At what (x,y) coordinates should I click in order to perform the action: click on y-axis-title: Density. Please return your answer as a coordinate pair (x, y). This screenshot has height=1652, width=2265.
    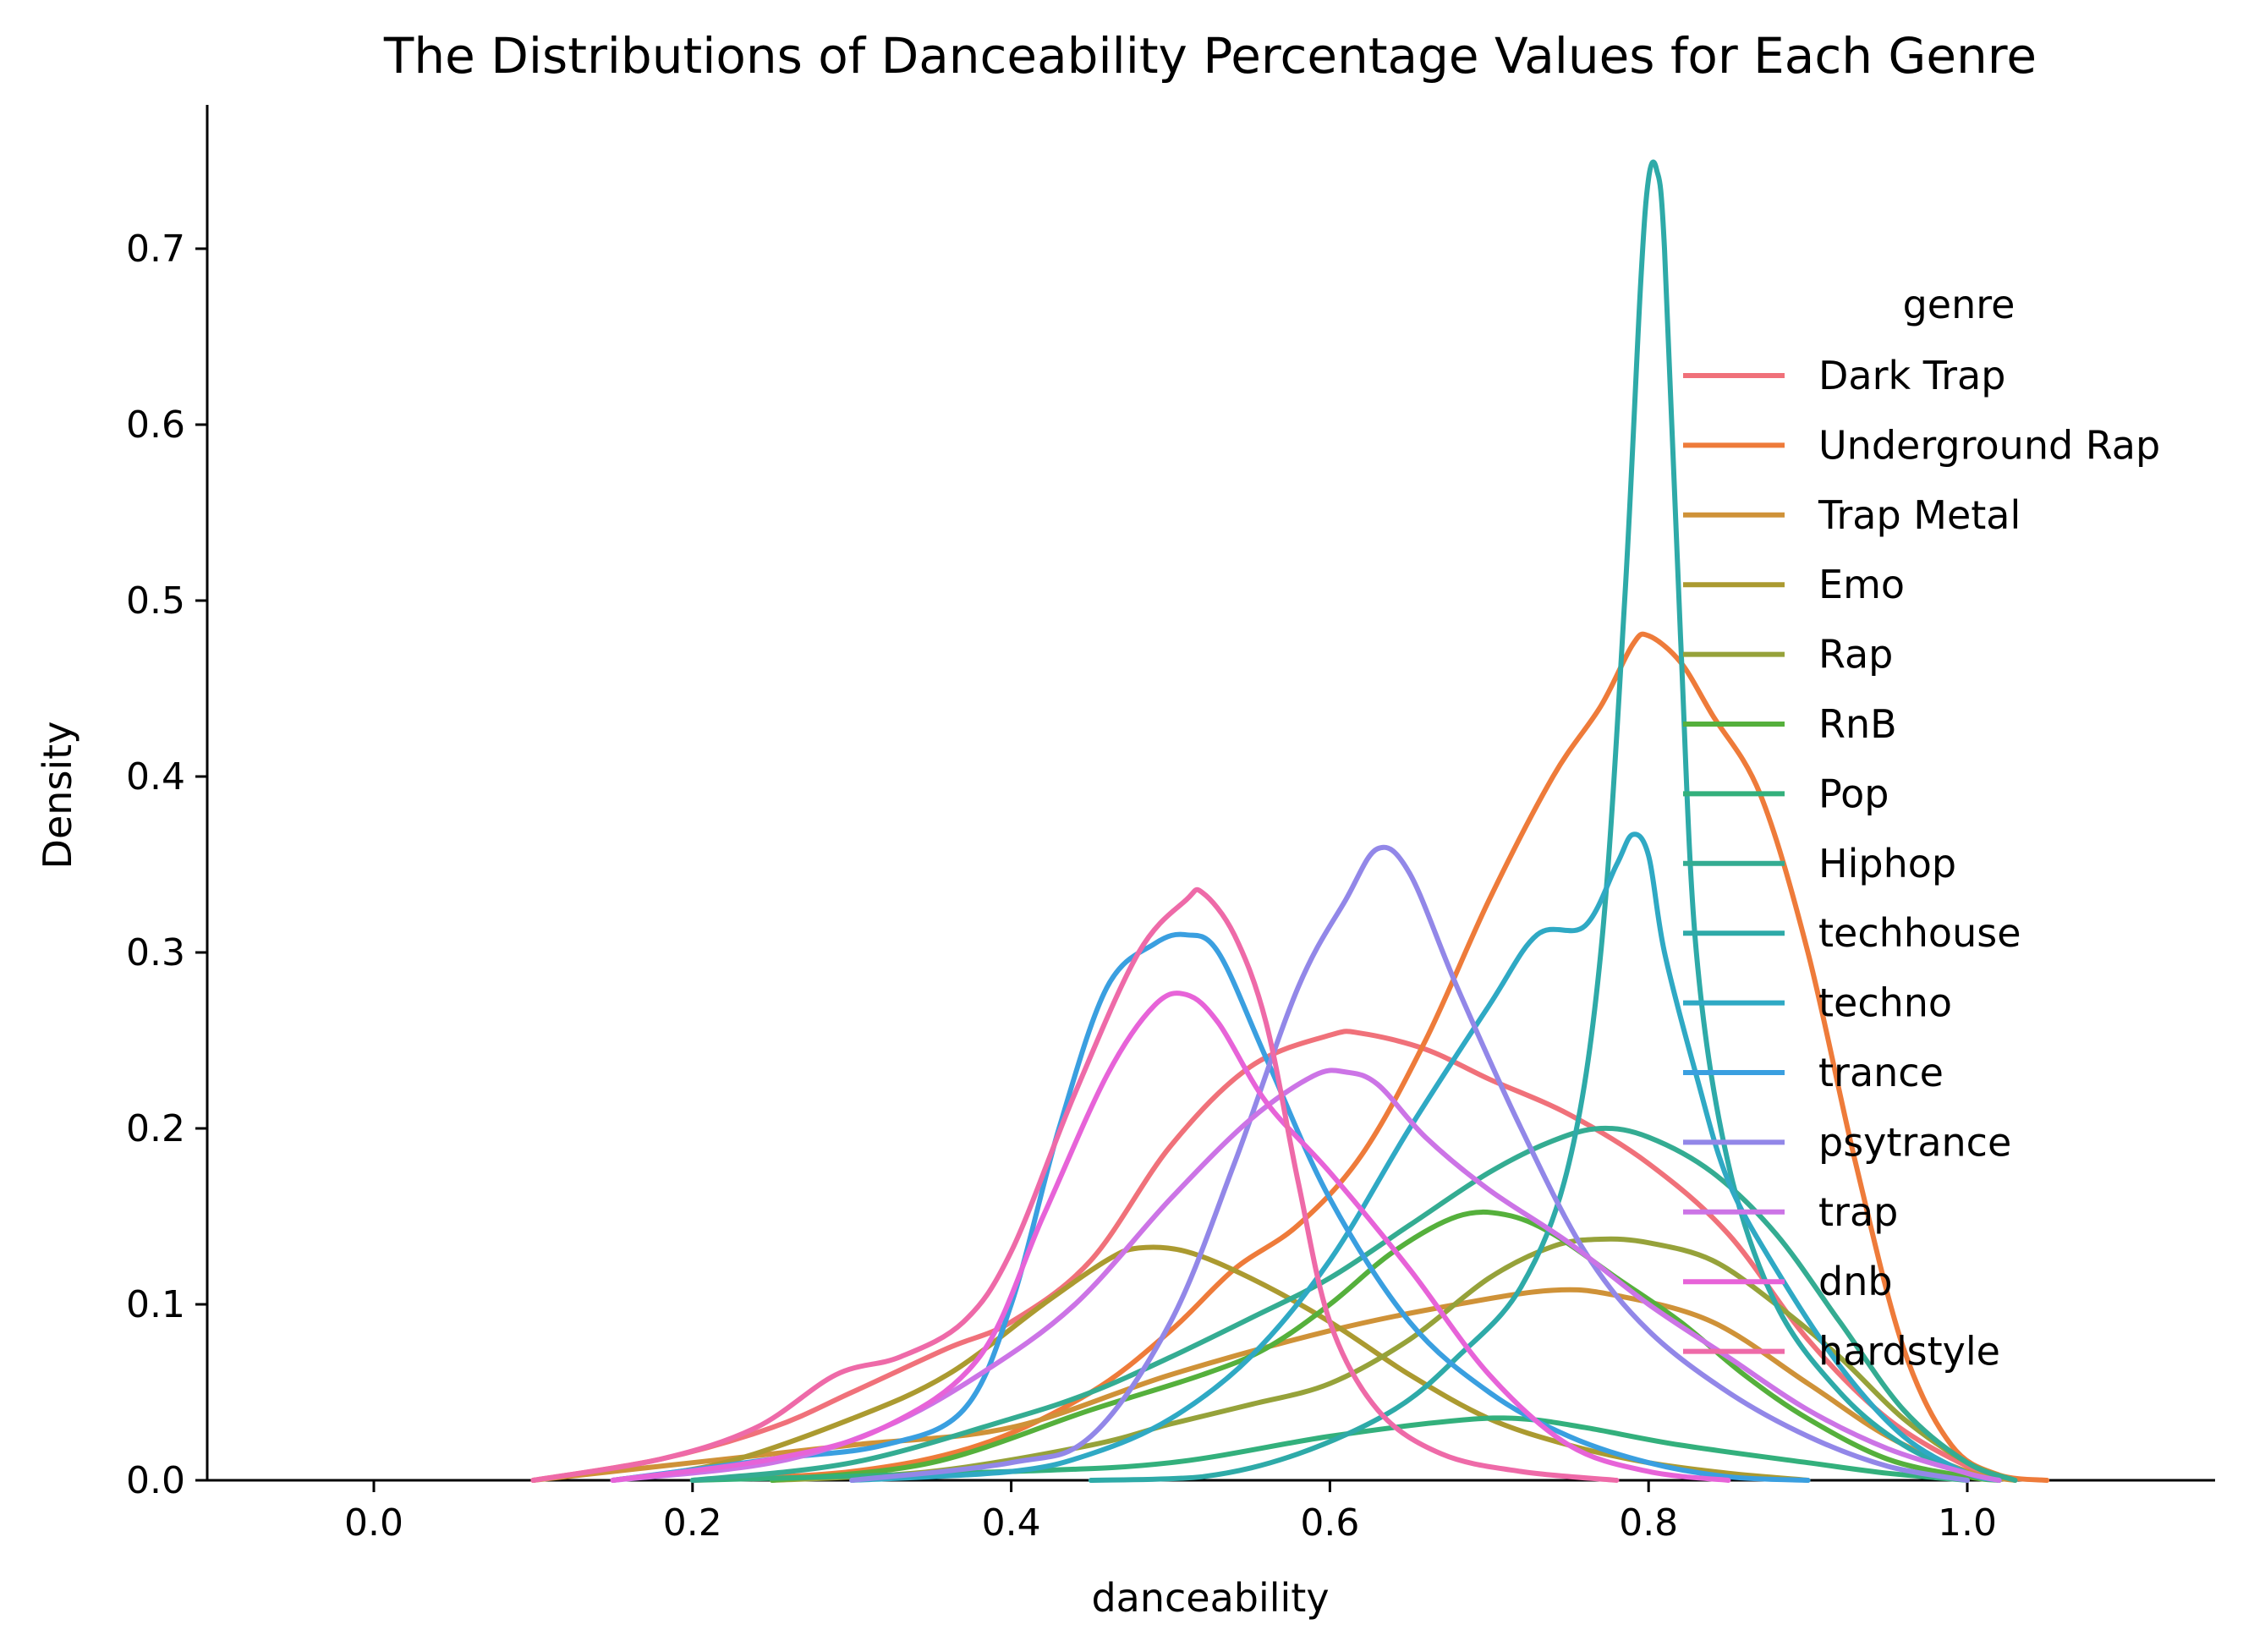
    Looking at the image, I should click on (58, 796).